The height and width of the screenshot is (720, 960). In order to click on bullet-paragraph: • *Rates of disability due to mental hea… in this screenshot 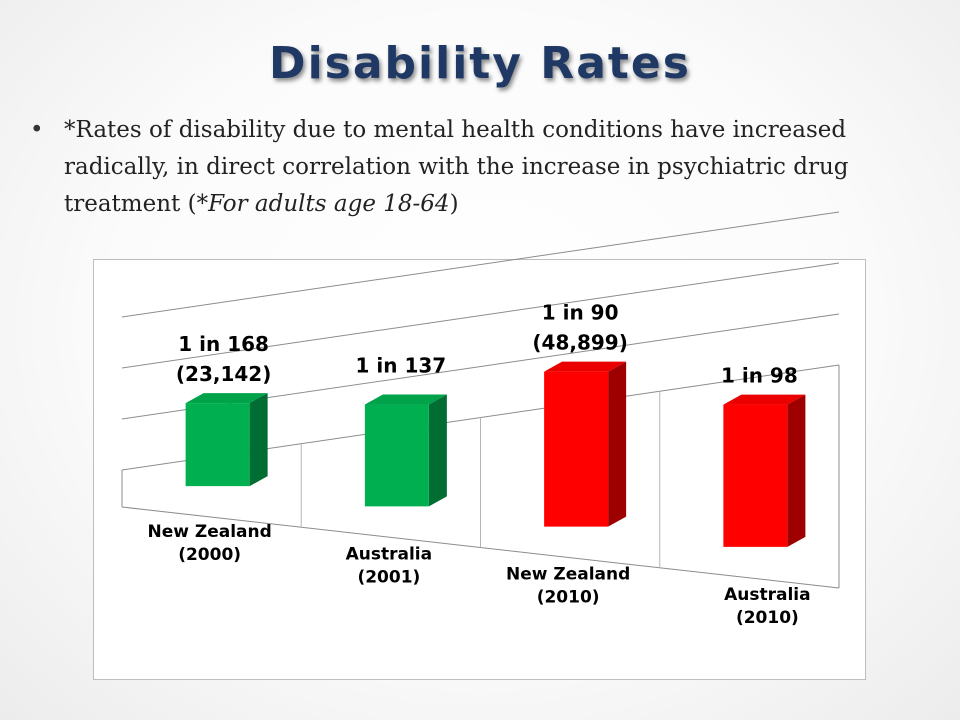, I will do `click(470, 167)`.